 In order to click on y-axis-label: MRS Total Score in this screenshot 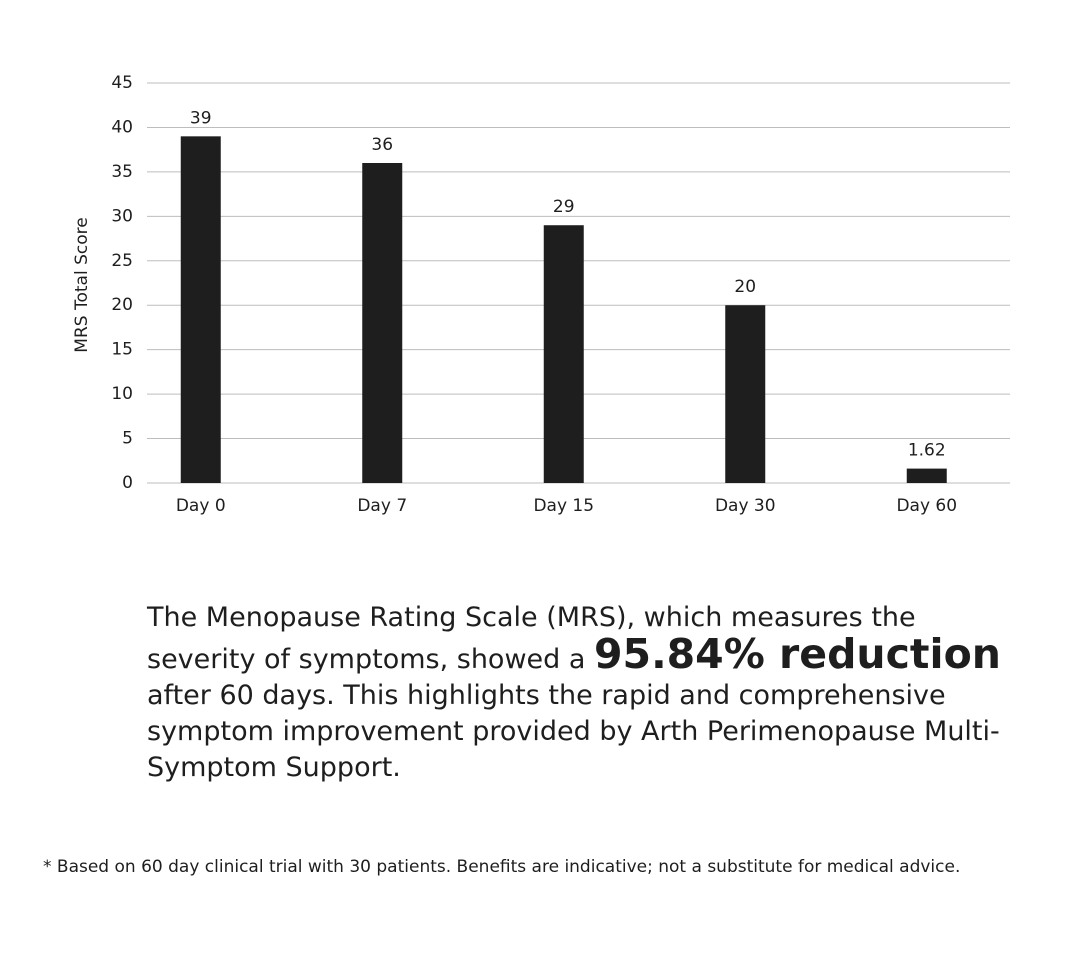, I will do `click(82, 284)`.